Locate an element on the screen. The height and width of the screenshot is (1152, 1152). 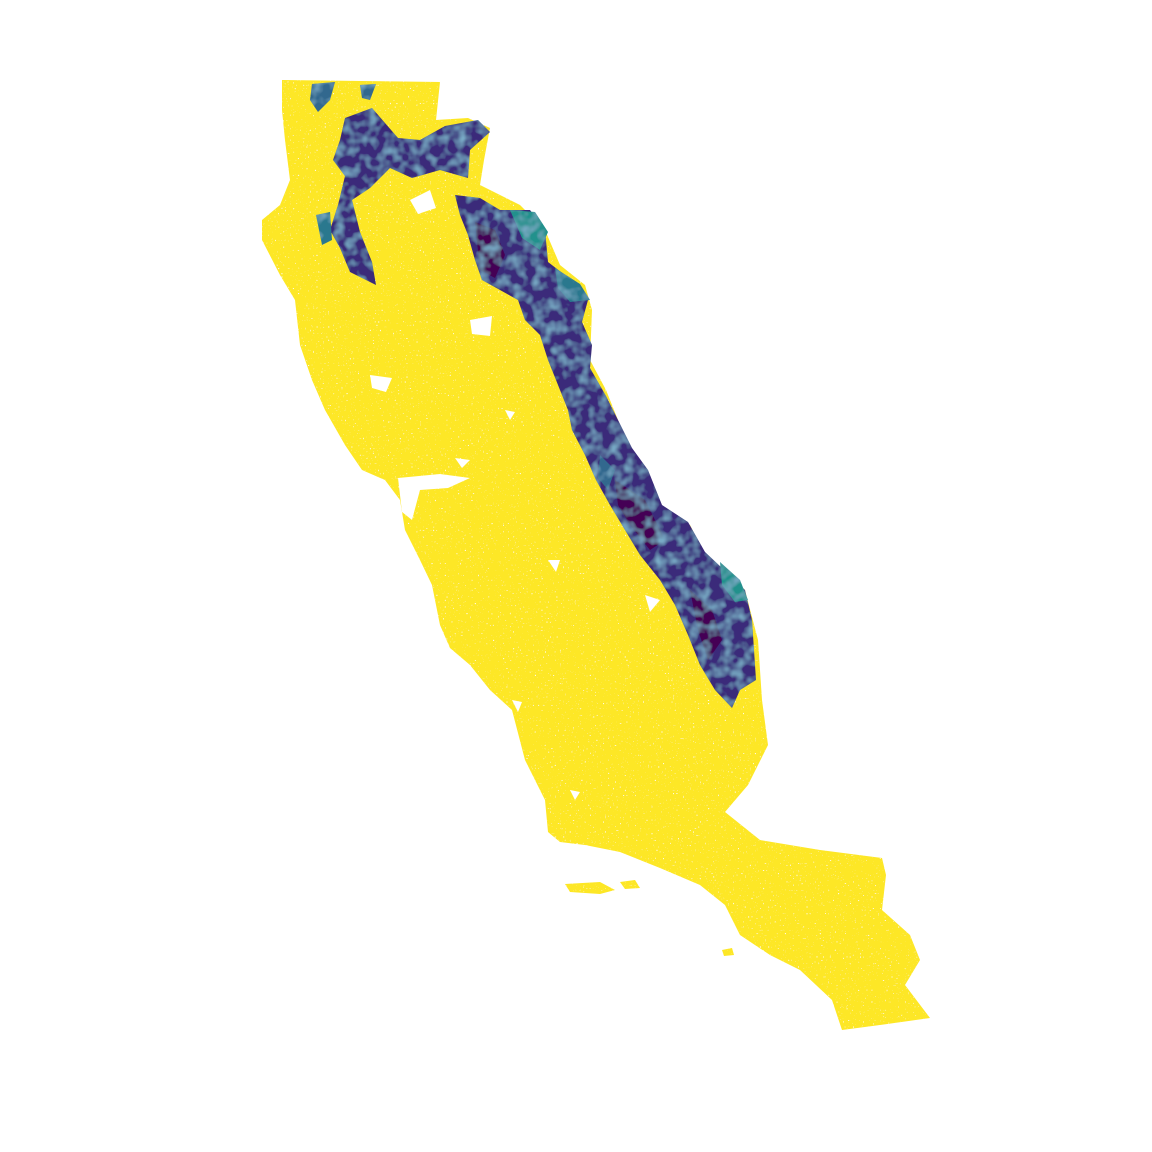
eastern-dark-band is located at coordinates (605, 451).